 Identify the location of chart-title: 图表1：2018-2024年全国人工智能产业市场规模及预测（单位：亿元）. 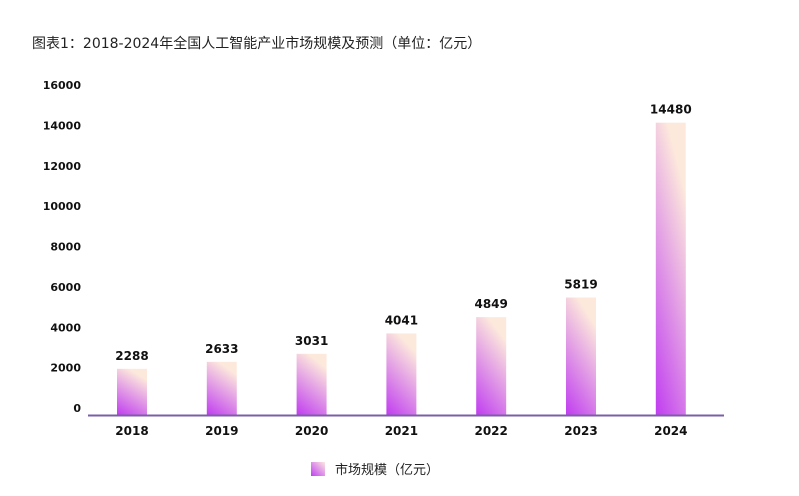
(257, 44).